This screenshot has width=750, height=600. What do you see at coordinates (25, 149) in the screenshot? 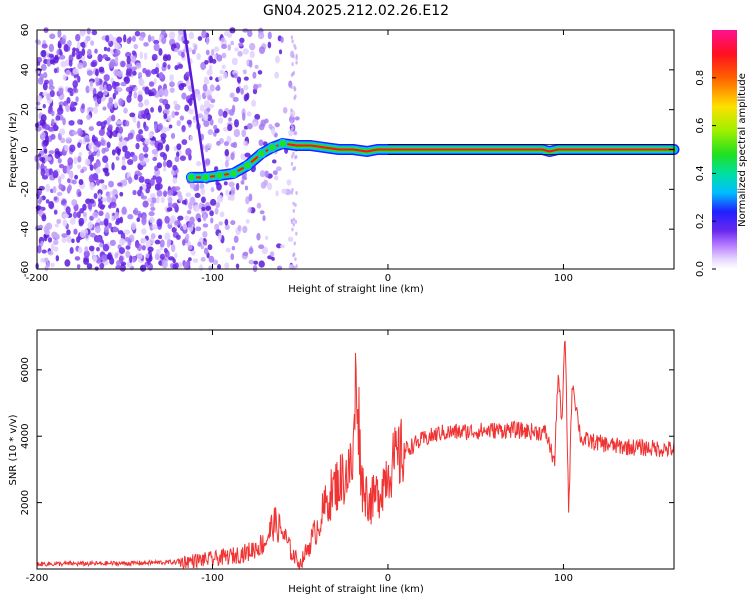
I see `spectrogram-y-tick-label: 0` at bounding box center [25, 149].